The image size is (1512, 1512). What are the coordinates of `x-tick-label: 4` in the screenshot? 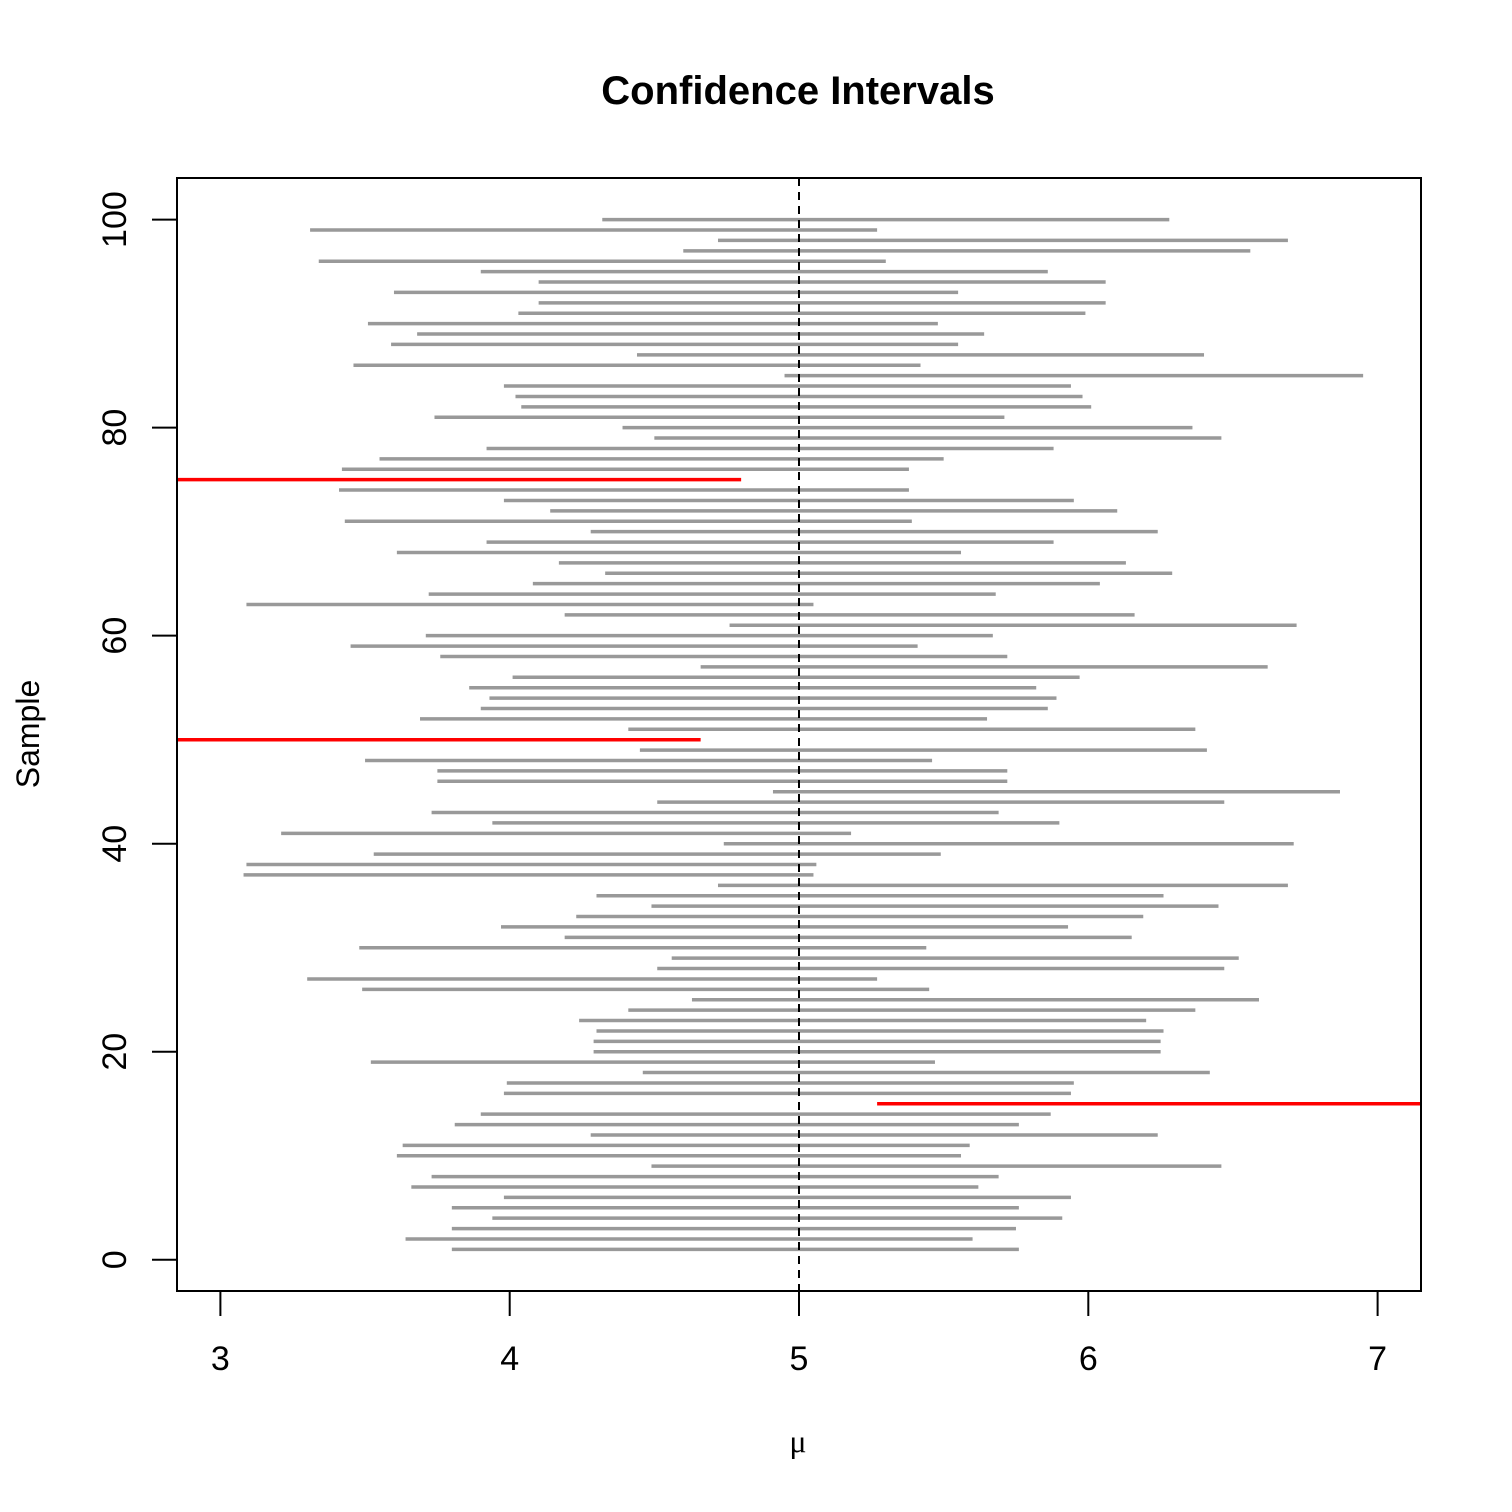 It's located at (509, 1359).